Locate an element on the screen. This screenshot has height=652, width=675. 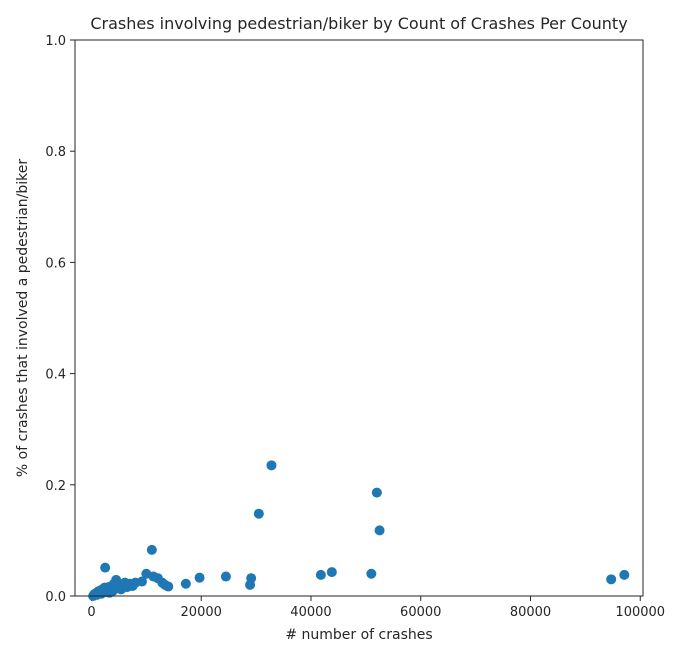
x-tick-label: 80000 is located at coordinates (530, 612).